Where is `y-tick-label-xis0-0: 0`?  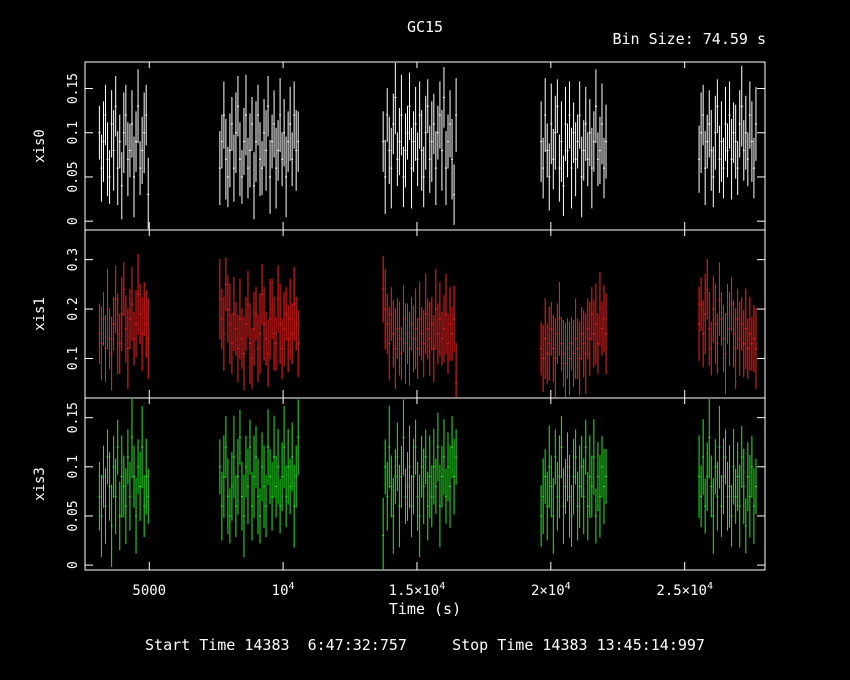
y-tick-label-xis0-0: 0 is located at coordinates (73, 221).